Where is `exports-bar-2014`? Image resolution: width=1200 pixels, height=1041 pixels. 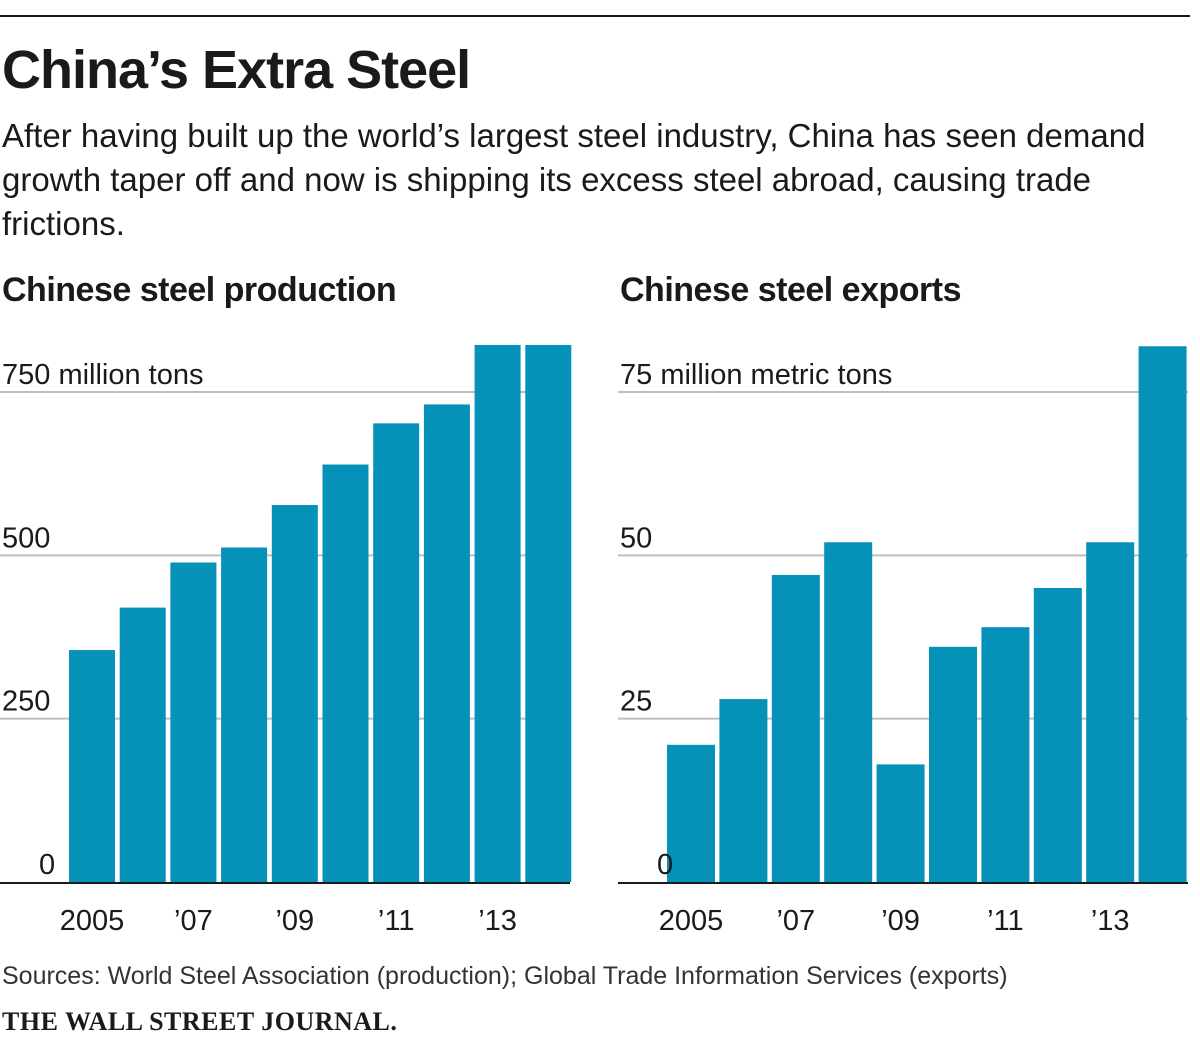 exports-bar-2014 is located at coordinates (1162, 614).